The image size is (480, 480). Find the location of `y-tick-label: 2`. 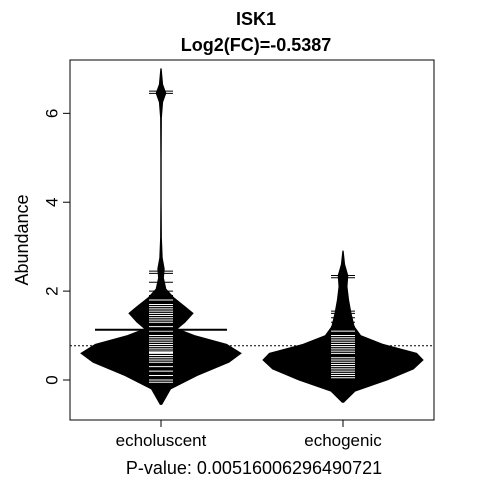

y-tick-label: 2 is located at coordinates (51, 290).